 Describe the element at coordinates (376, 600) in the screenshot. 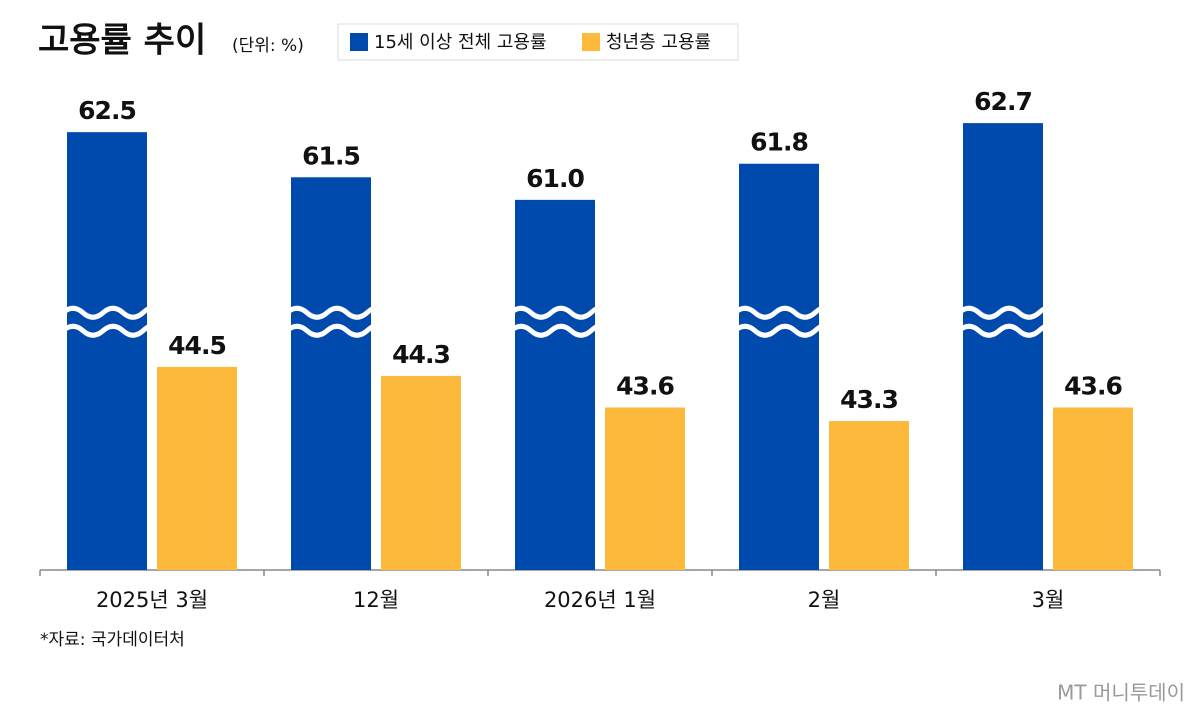

I see `x-tick-label: 12월` at that location.